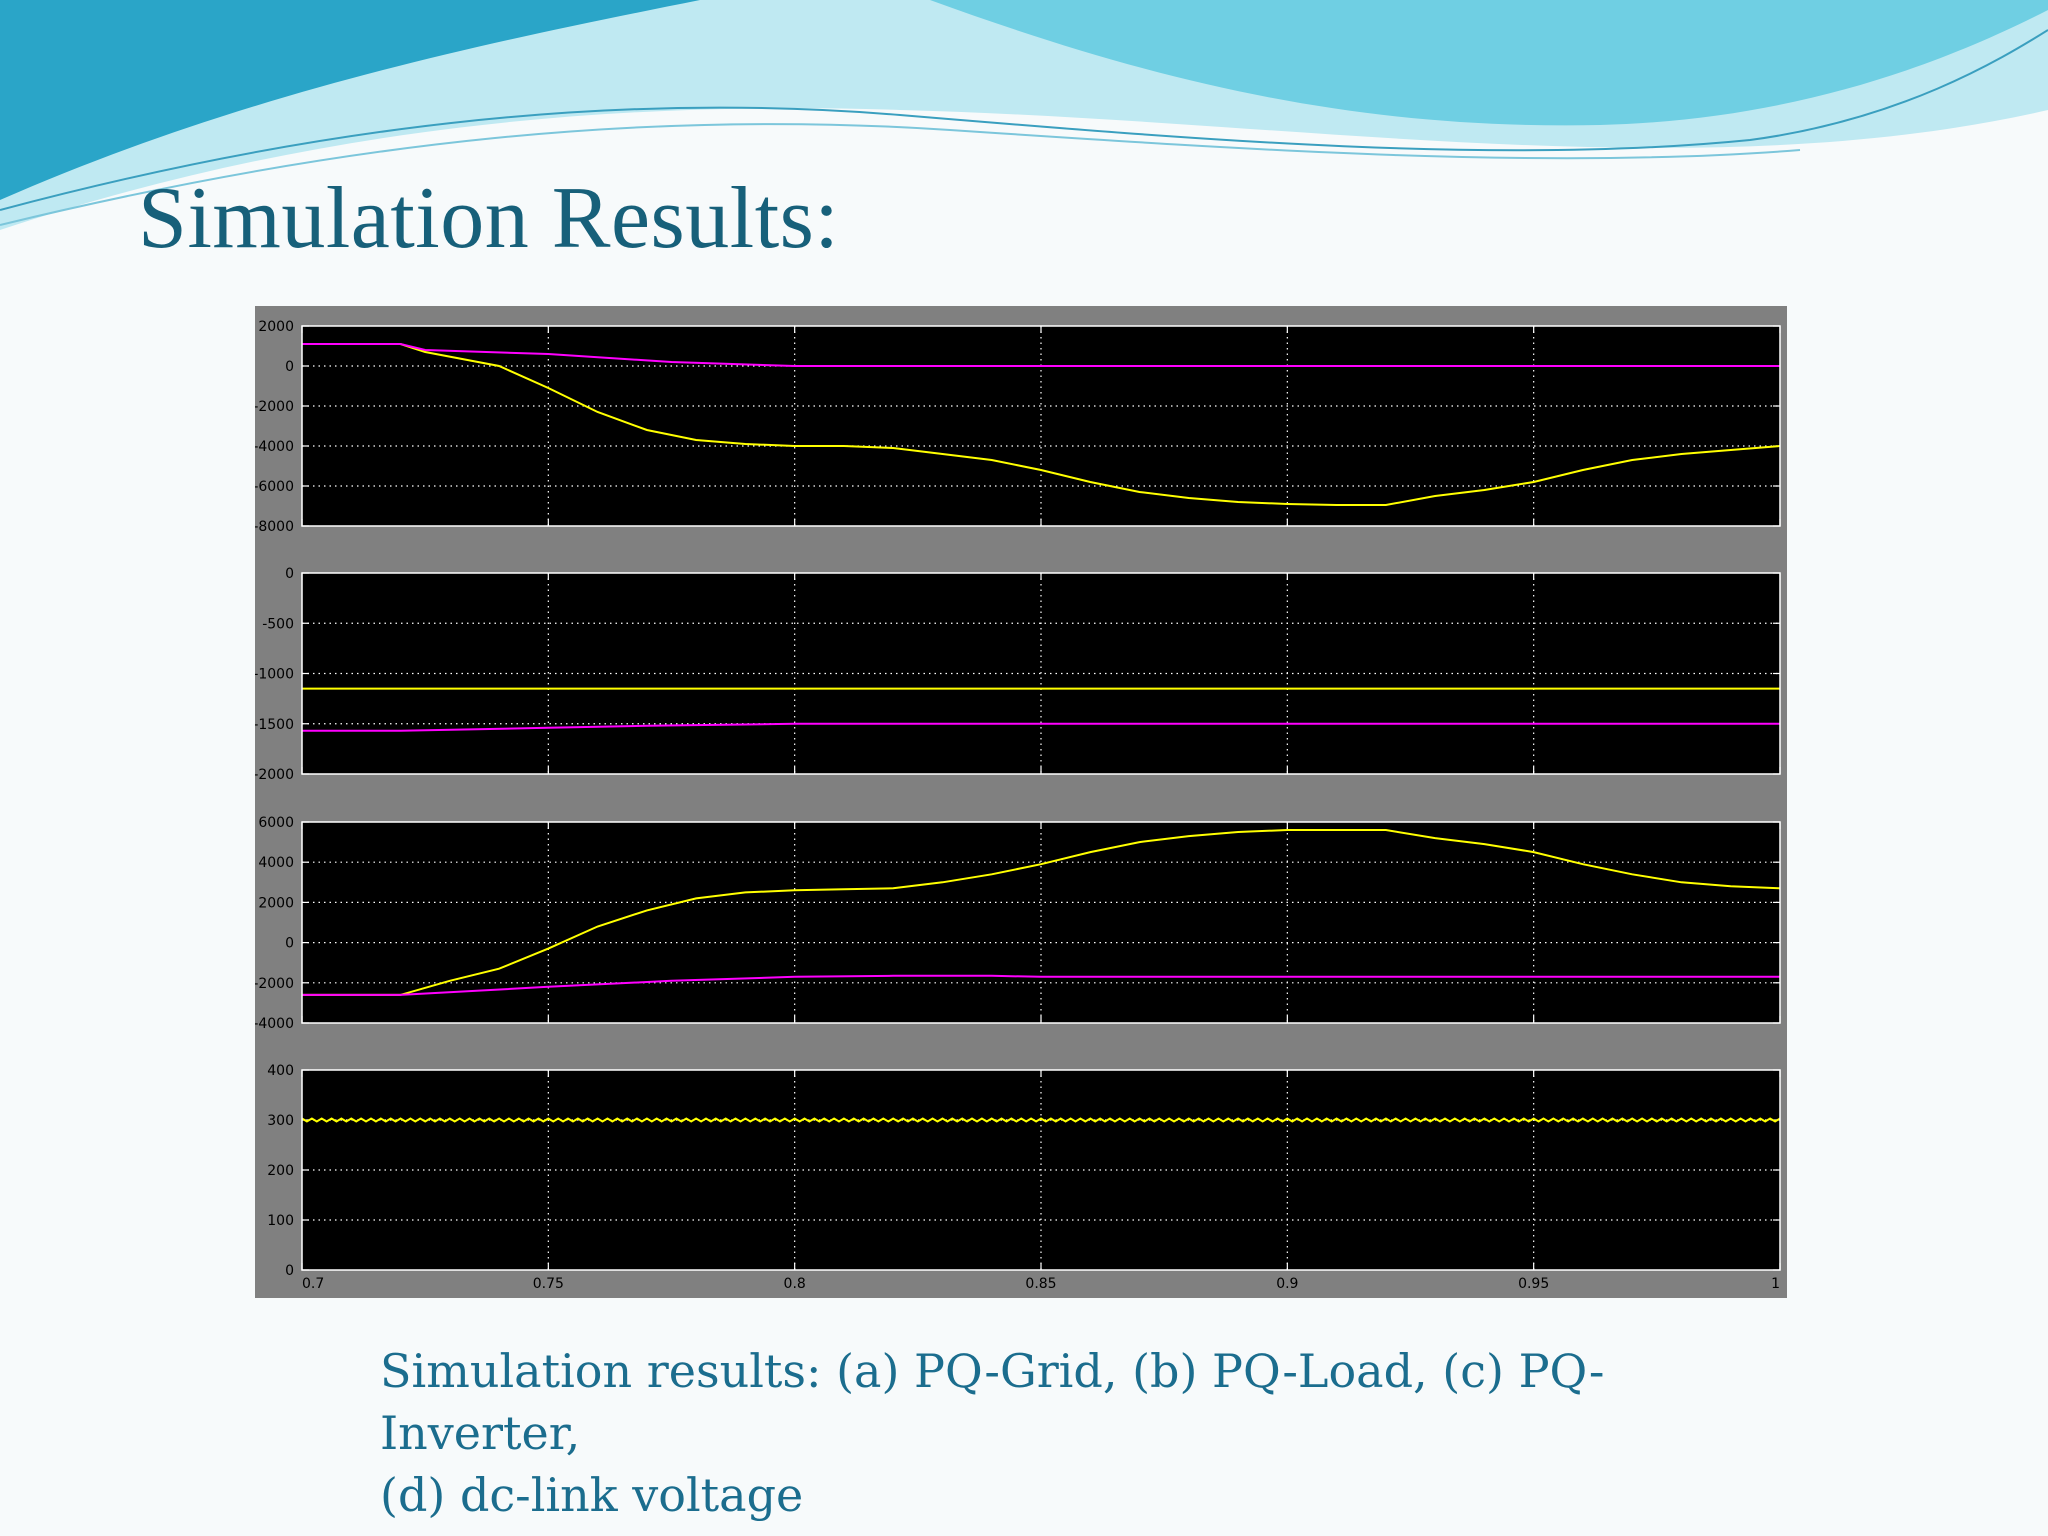 The width and height of the screenshot is (2048, 1536). Describe the element at coordinates (278, 624) in the screenshot. I see `y-tick-label: -500` at that location.